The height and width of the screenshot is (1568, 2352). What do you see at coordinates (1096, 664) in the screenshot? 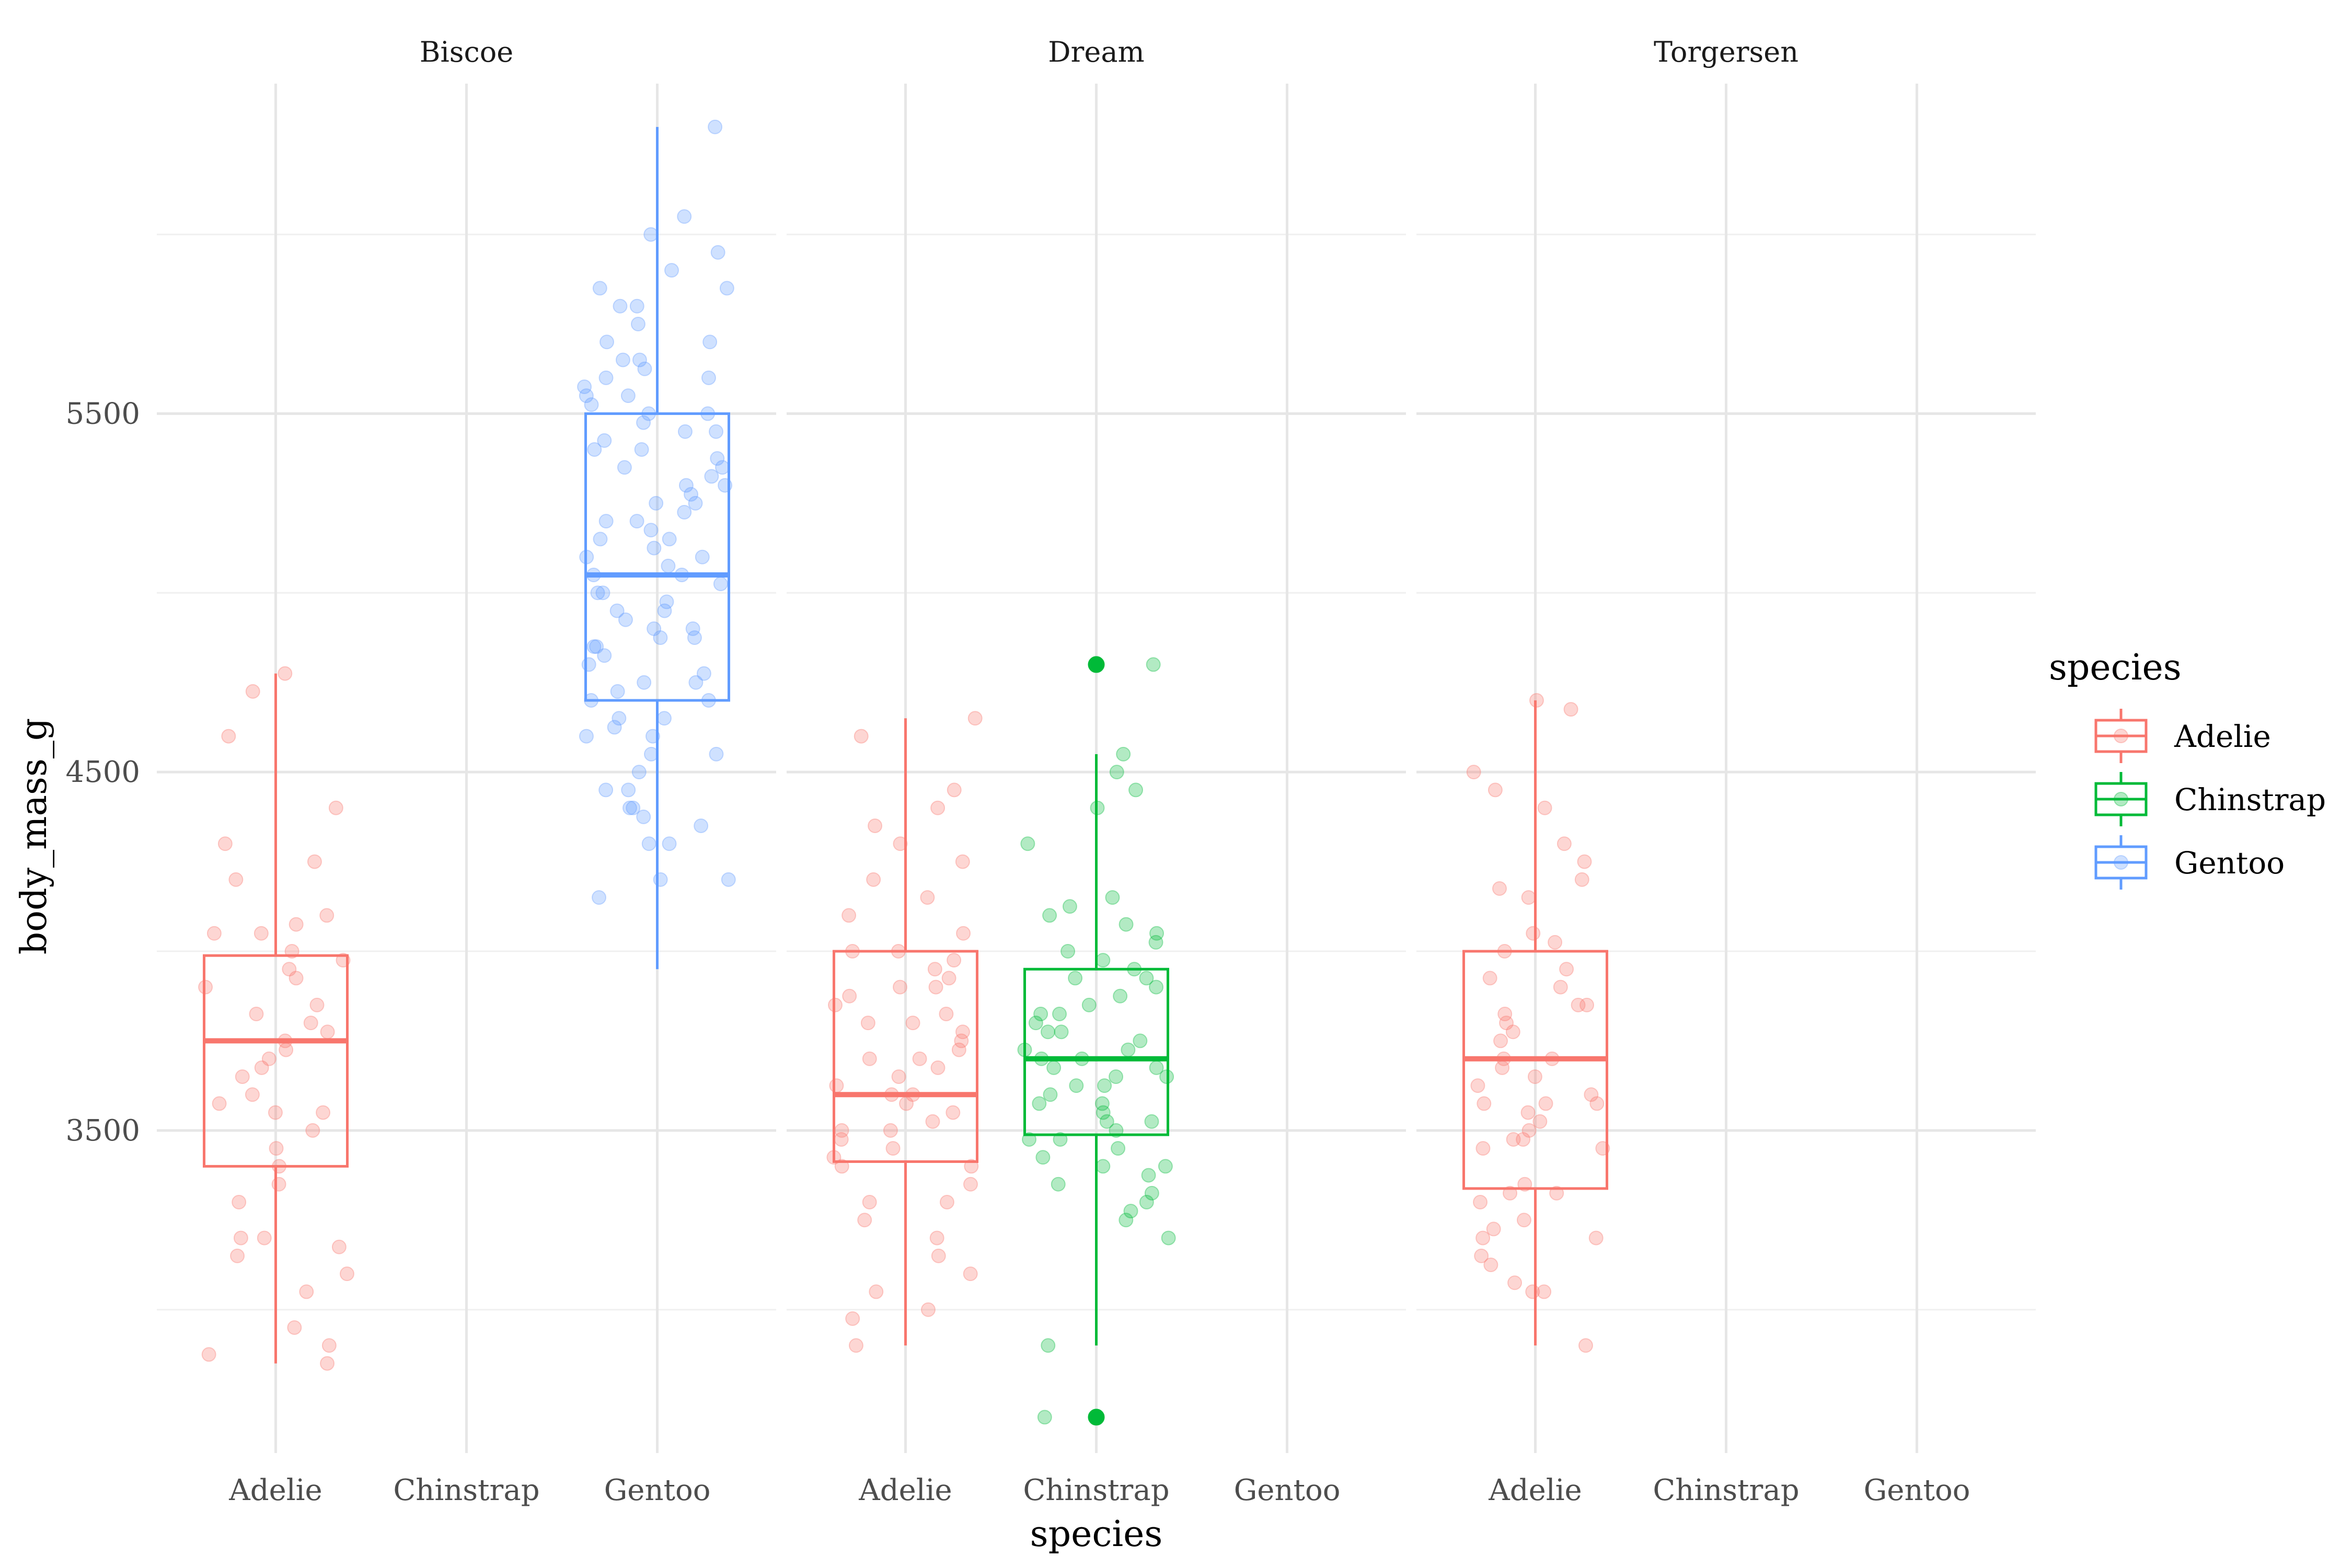
I see `outlier-point` at bounding box center [1096, 664].